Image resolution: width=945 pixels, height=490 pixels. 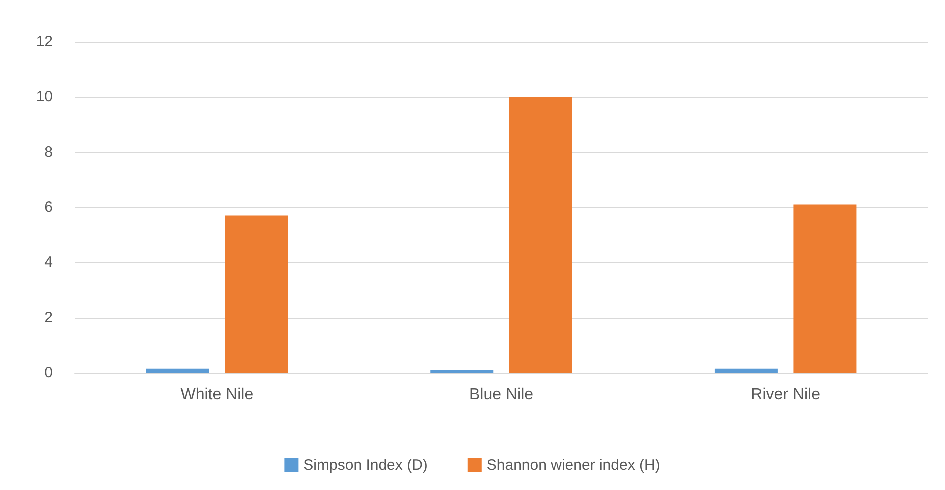 I want to click on x-tick-label: River Nile, so click(x=786, y=395).